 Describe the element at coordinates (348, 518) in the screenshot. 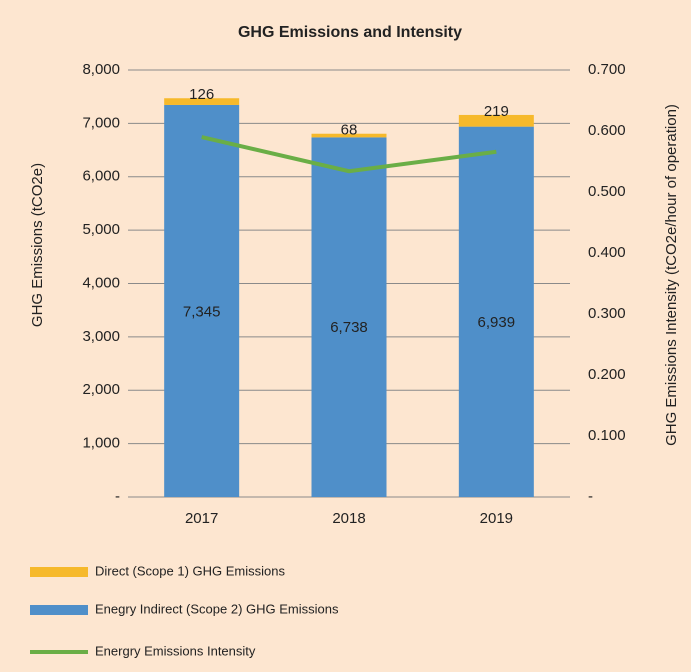

I see `x-tick-label: 2018` at that location.